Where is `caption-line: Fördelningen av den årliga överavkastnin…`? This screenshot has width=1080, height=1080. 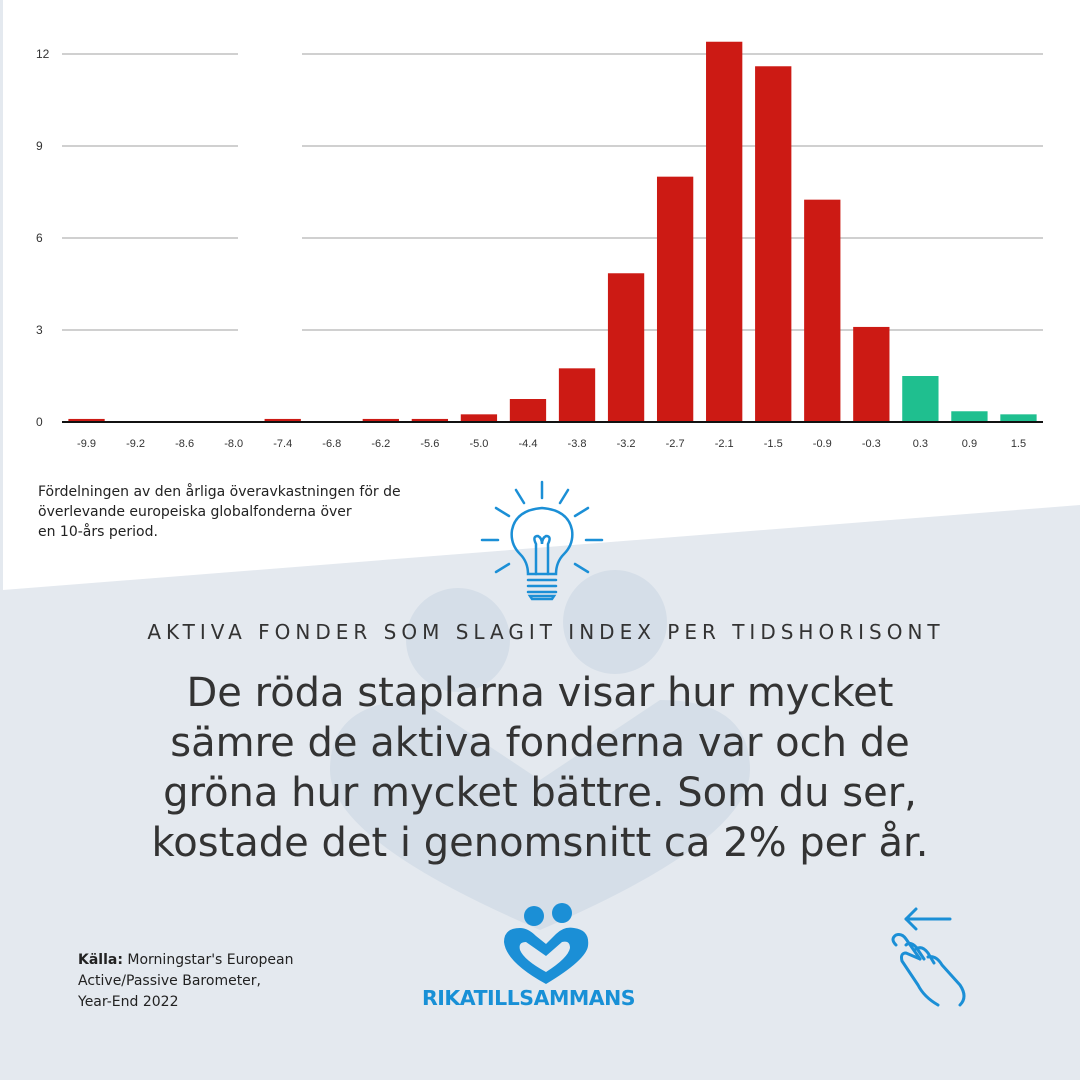 caption-line: Fördelningen av den årliga överavkastnin… is located at coordinates (219, 492).